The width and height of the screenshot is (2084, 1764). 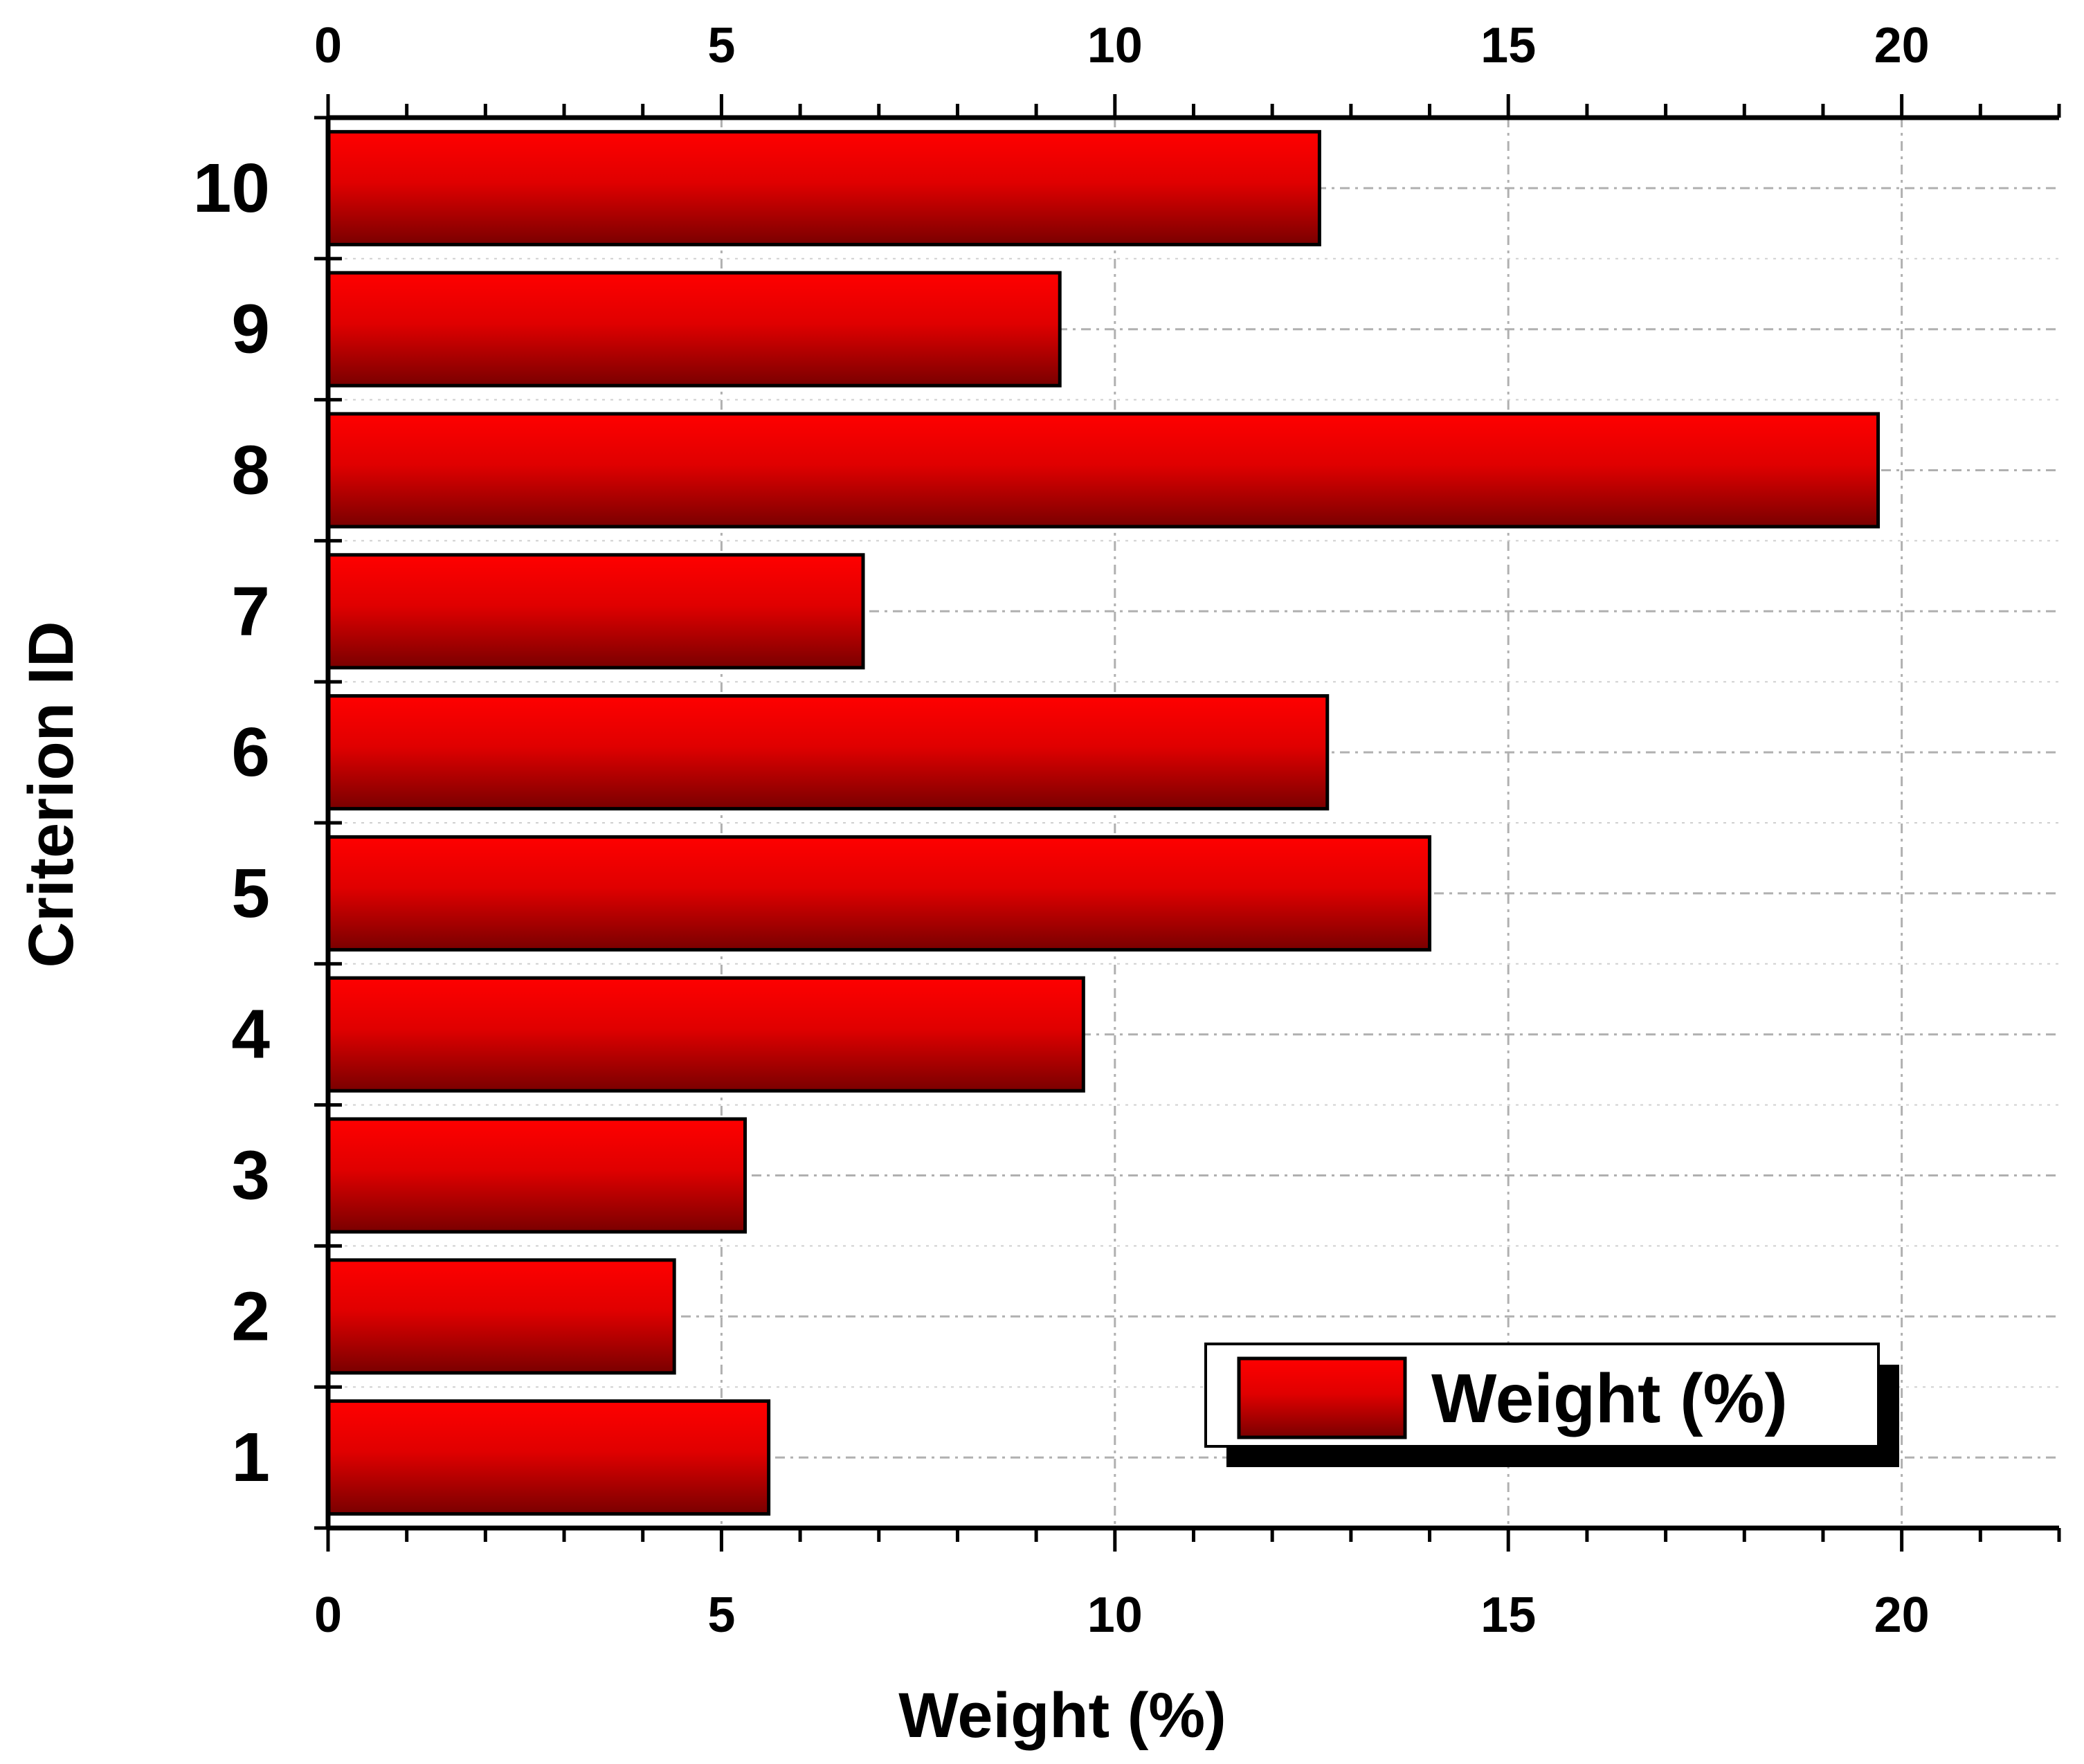 What do you see at coordinates (232, 823) in the screenshot?
I see `y-tick-labels: 1 2 3 4 5 6 7 8 9 10` at bounding box center [232, 823].